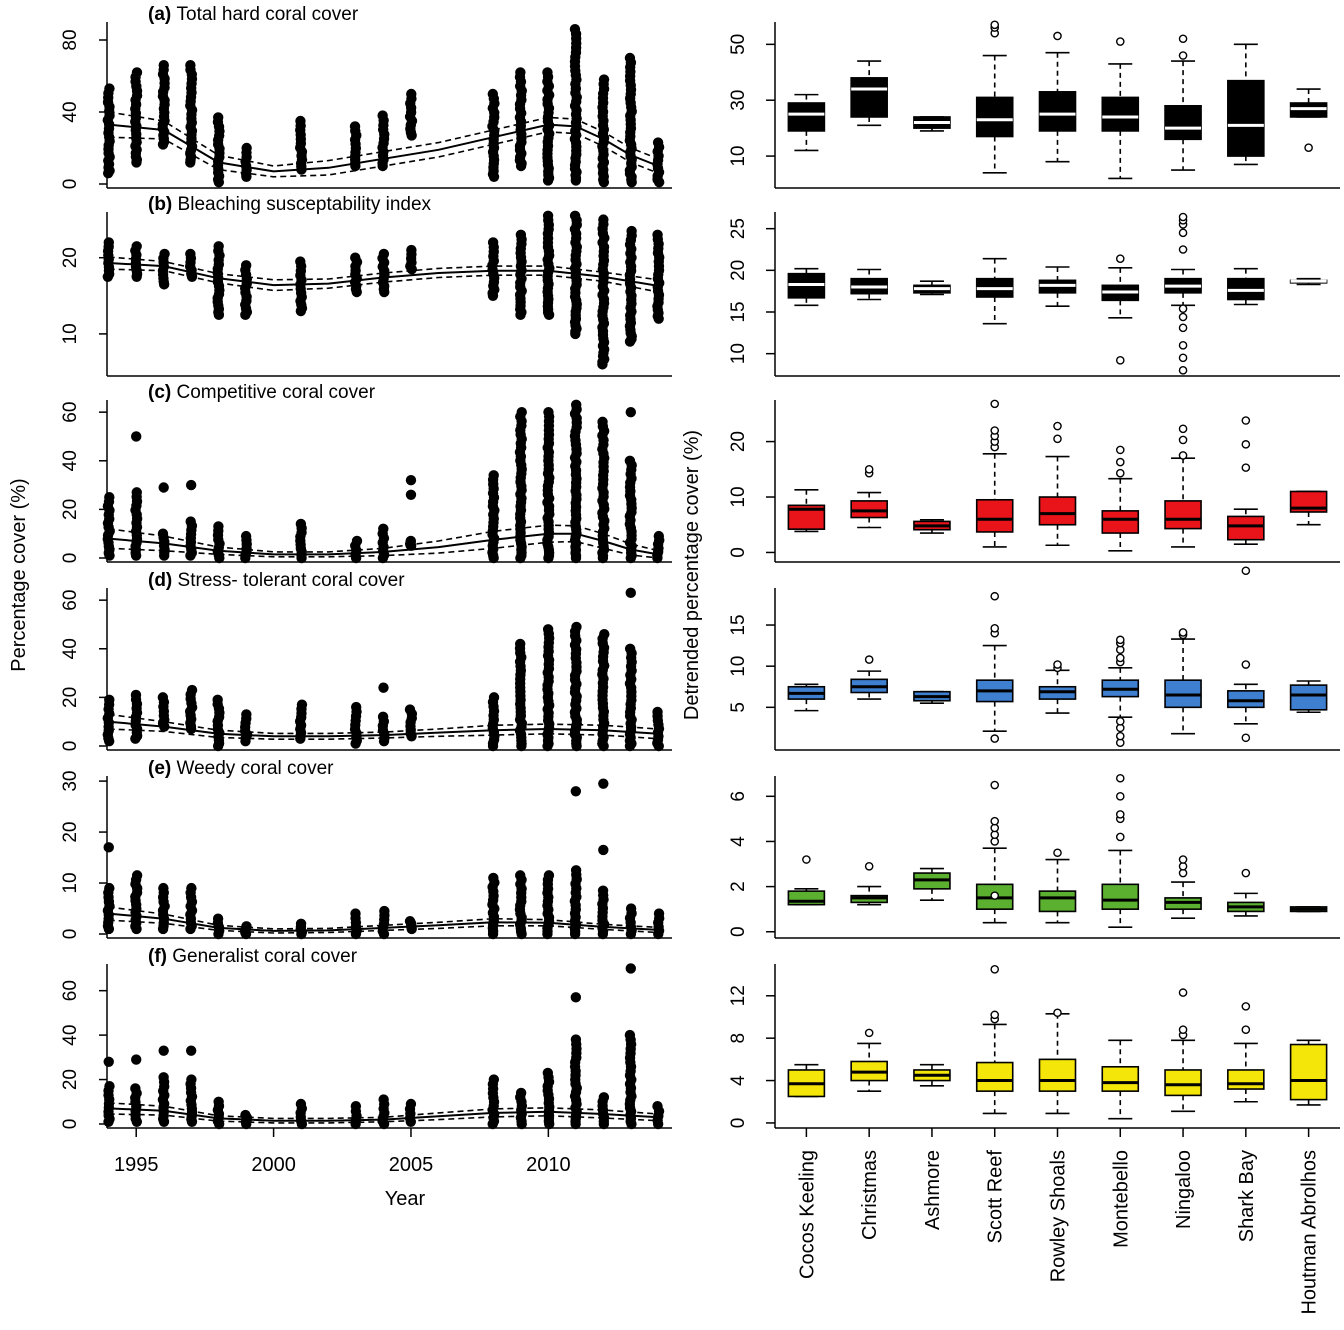  Describe the element at coordinates (1120, 498) in the screenshot. I see `box-montebello` at that location.